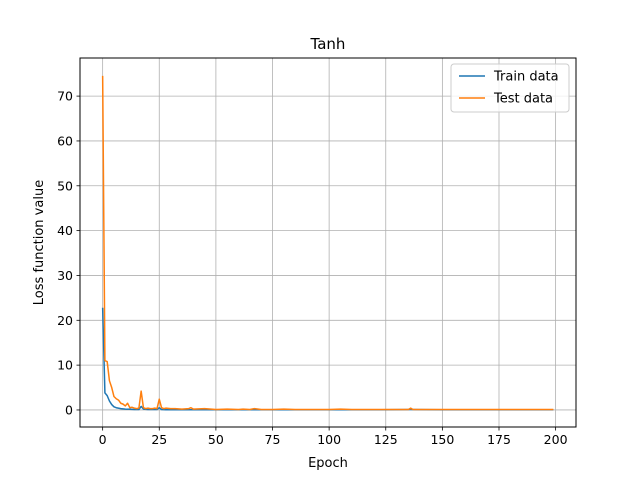 The height and width of the screenshot is (480, 640). Describe the element at coordinates (523, 99) in the screenshot. I see `legend-label: Test data` at that location.